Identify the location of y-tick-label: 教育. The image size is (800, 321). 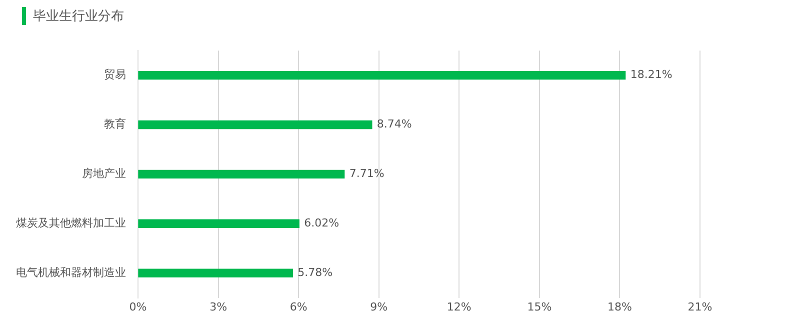
(115, 124).